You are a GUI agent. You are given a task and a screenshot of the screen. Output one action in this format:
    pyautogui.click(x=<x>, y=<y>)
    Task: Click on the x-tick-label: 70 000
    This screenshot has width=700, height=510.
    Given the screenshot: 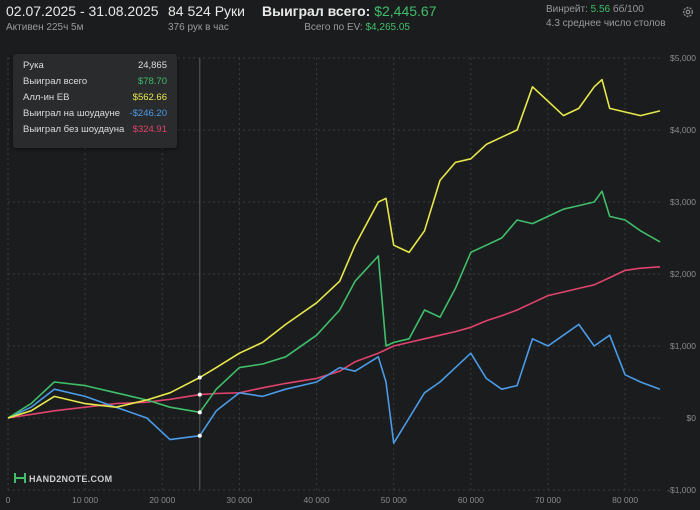 What is the action you would take?
    pyautogui.click(x=548, y=500)
    